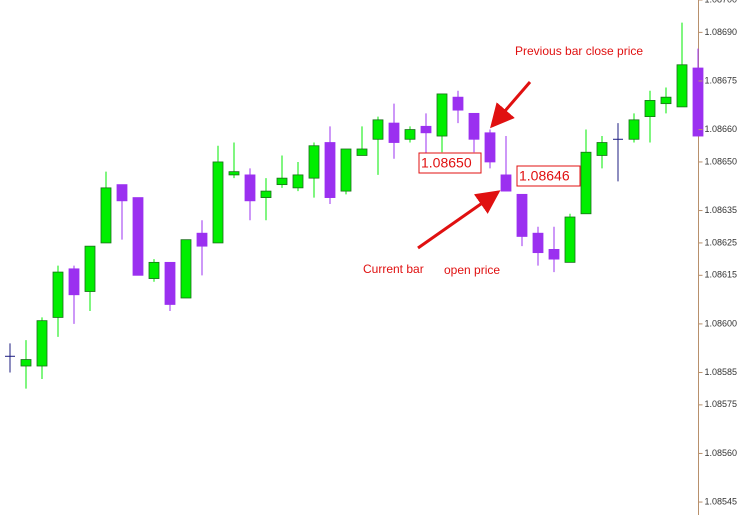 This screenshot has height=515, width=746. I want to click on y-tick-label: 1.08615, so click(721, 275).